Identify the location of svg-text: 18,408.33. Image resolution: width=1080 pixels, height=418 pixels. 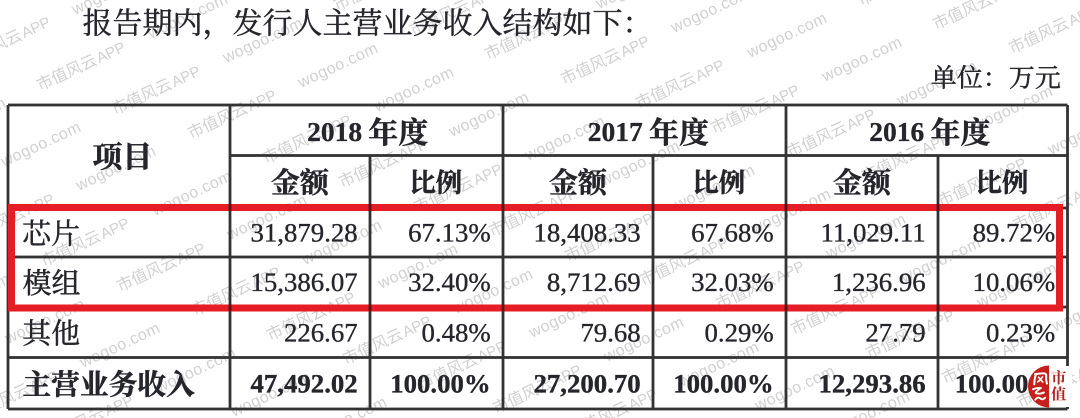
(587, 233).